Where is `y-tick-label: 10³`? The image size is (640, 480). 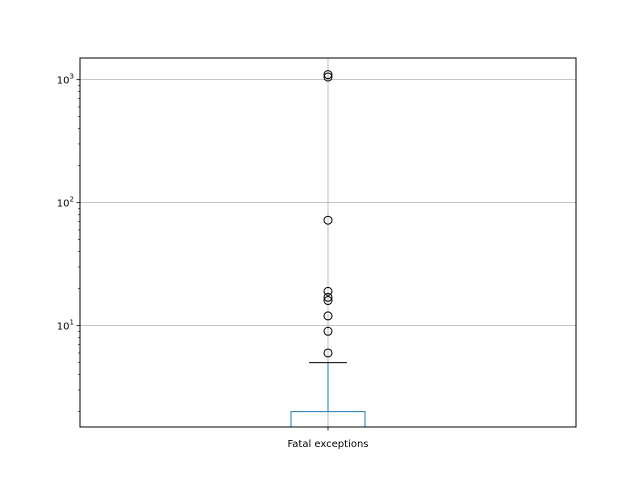 y-tick-label: 10³ is located at coordinates (65, 80).